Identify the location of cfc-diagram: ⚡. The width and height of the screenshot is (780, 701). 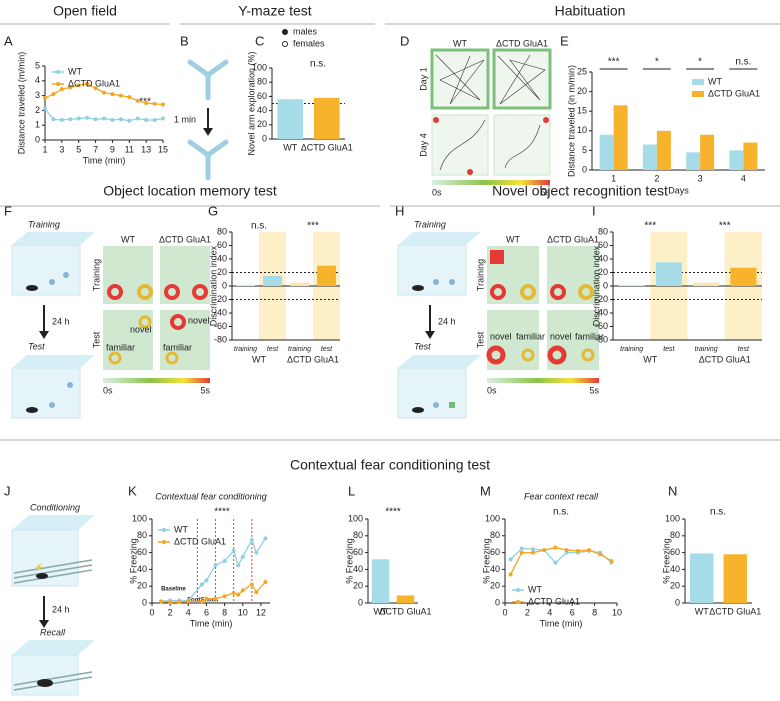
(53, 605).